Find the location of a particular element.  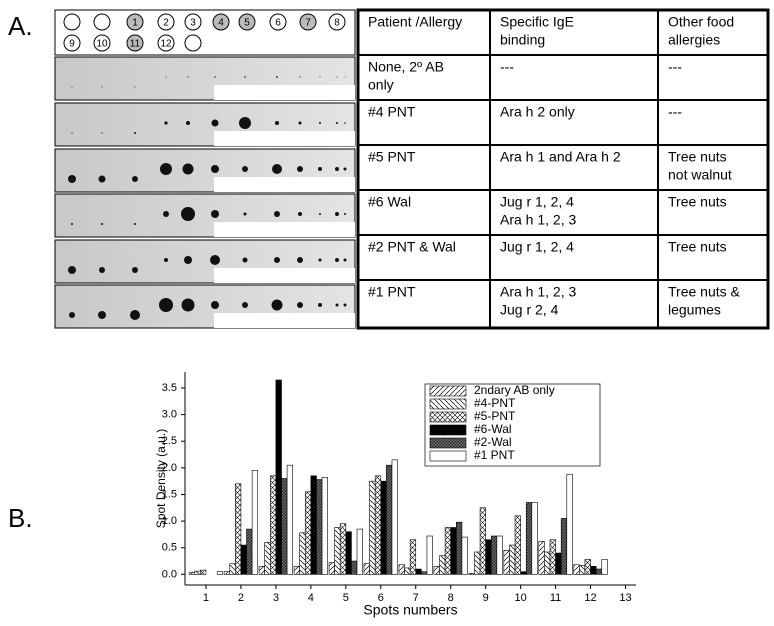

table-cell: #5 PNT is located at coordinates (392, 157).